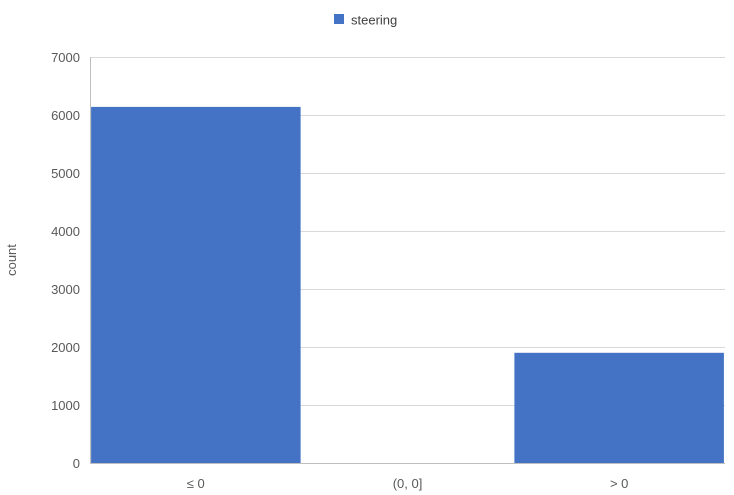 The image size is (734, 495). What do you see at coordinates (65, 231) in the screenshot?
I see `y-tick-label: 4000` at bounding box center [65, 231].